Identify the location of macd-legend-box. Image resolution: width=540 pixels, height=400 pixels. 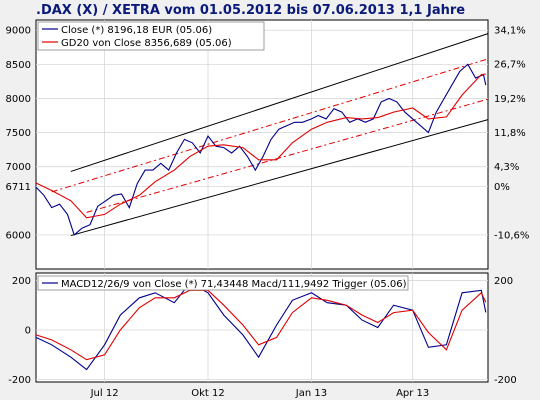
(223, 283).